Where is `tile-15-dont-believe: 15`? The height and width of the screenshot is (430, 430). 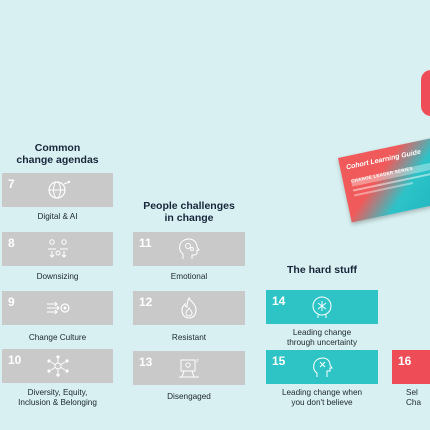
tile-15-dont-believe: 15 is located at coordinates (322, 367).